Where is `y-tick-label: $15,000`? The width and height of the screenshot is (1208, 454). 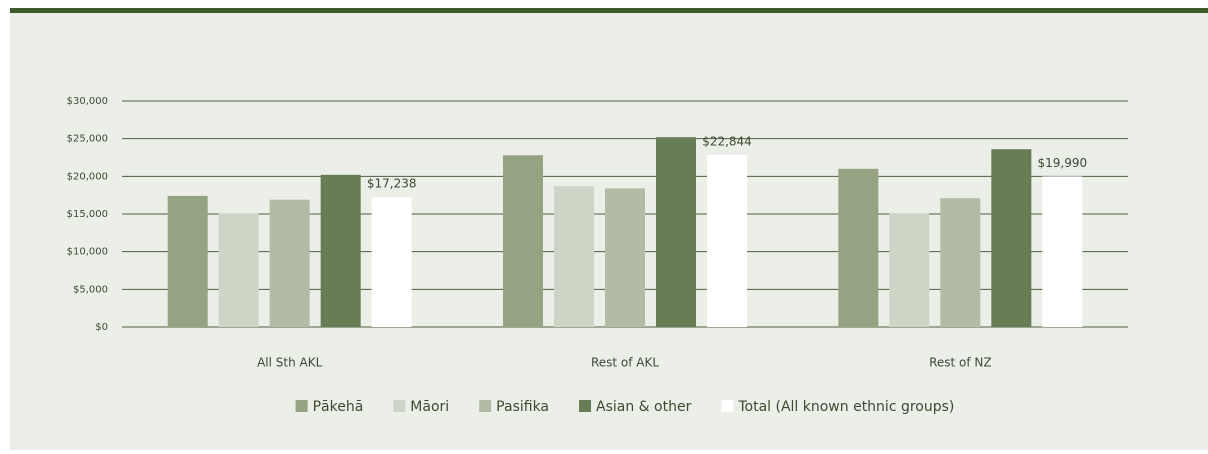
y-tick-label: $15,000 is located at coordinates (87, 214).